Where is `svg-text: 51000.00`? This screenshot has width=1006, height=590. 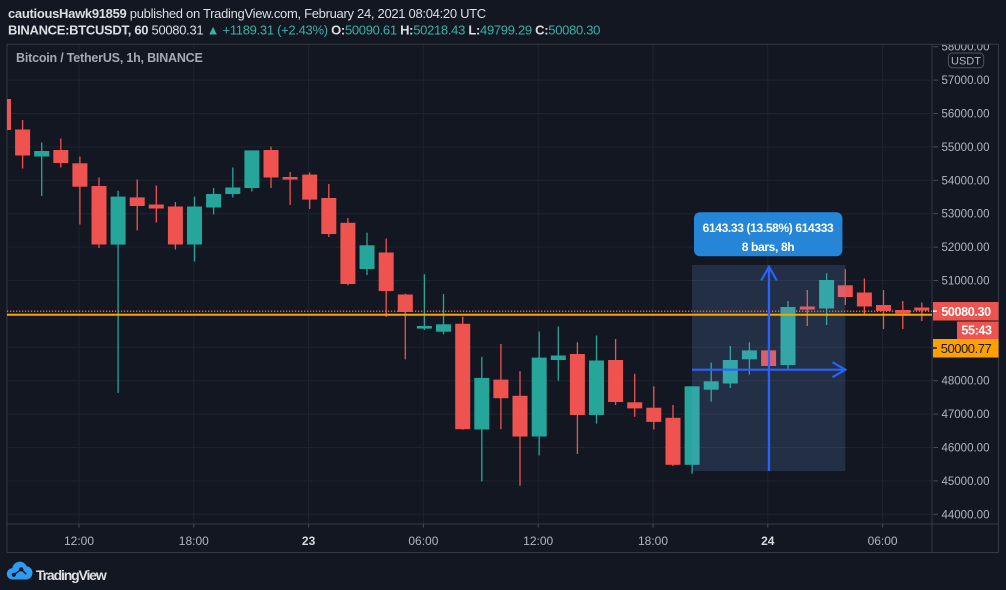 svg-text: 51000.00 is located at coordinates (966, 282).